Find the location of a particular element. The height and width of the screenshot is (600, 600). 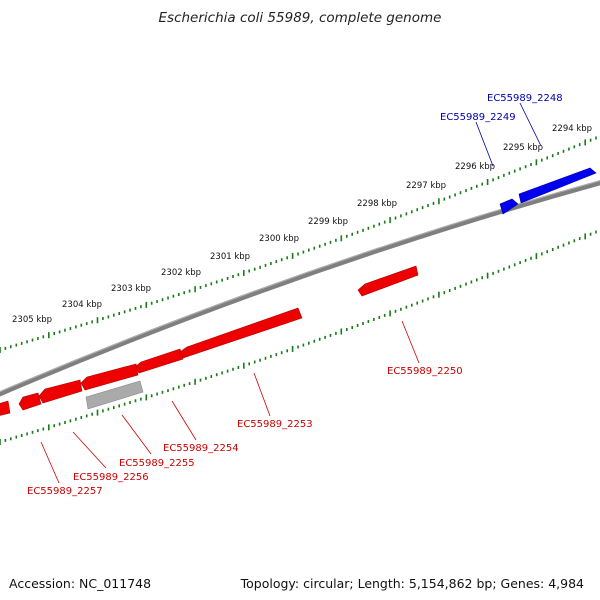

gene-label-EC55989_2254: EC55989_2254 is located at coordinates (201, 448).